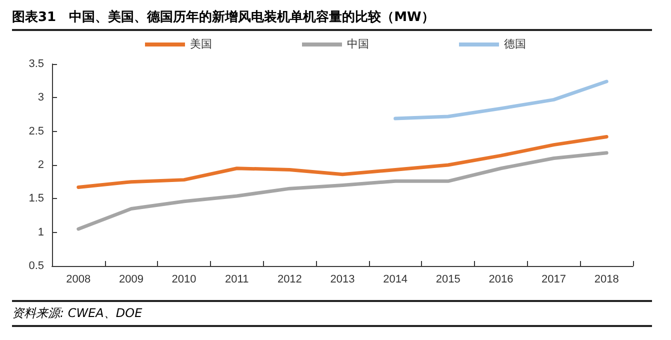 The height and width of the screenshot is (340, 671). I want to click on legend-label: 中国, so click(358, 44).